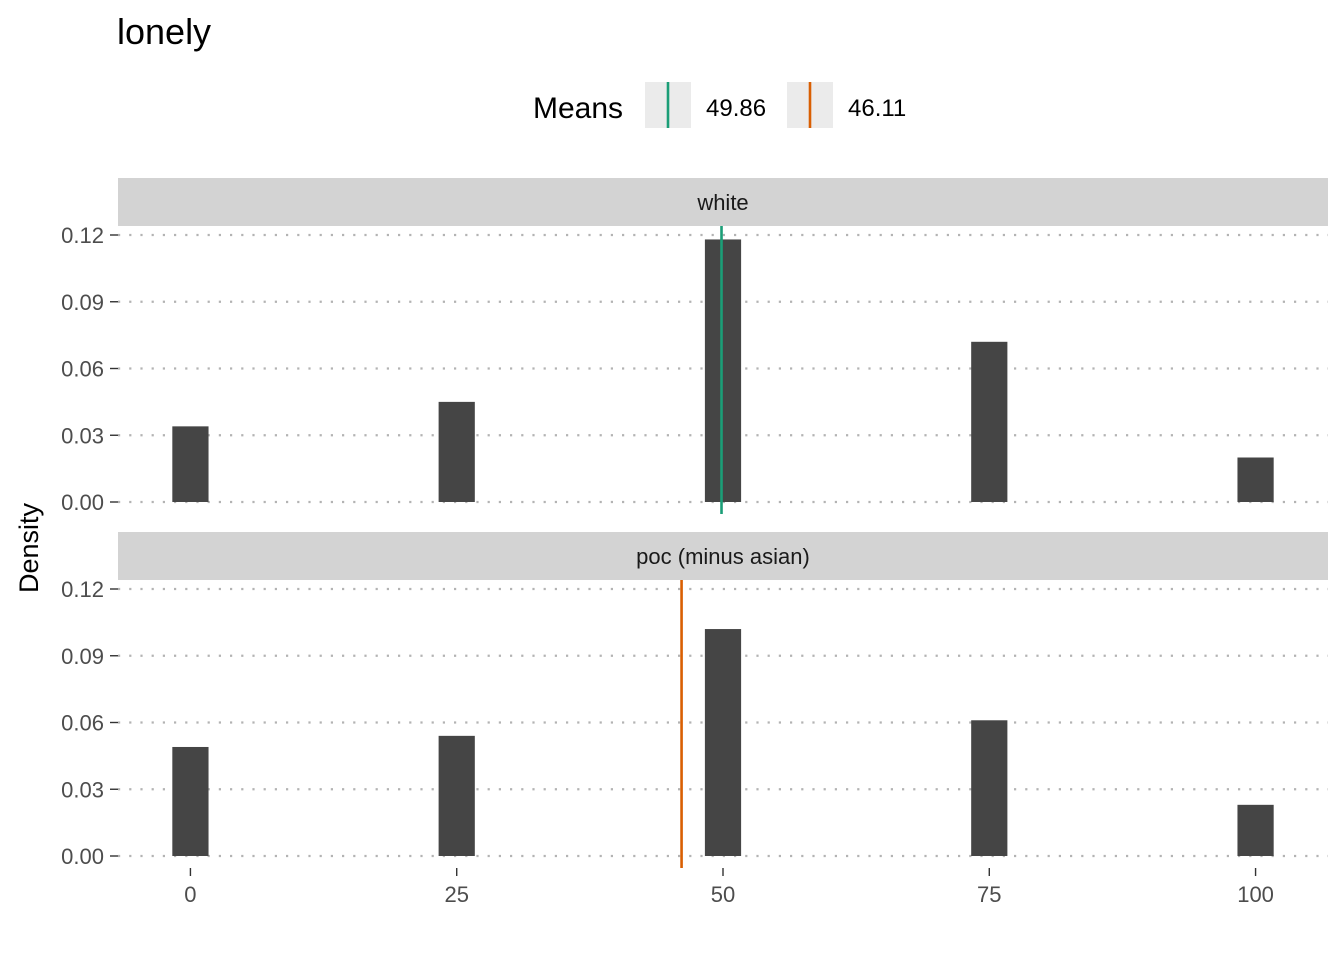 The image size is (1344, 960). Describe the element at coordinates (846, 105) in the screenshot. I see `legend-entry-2: 46.11` at that location.